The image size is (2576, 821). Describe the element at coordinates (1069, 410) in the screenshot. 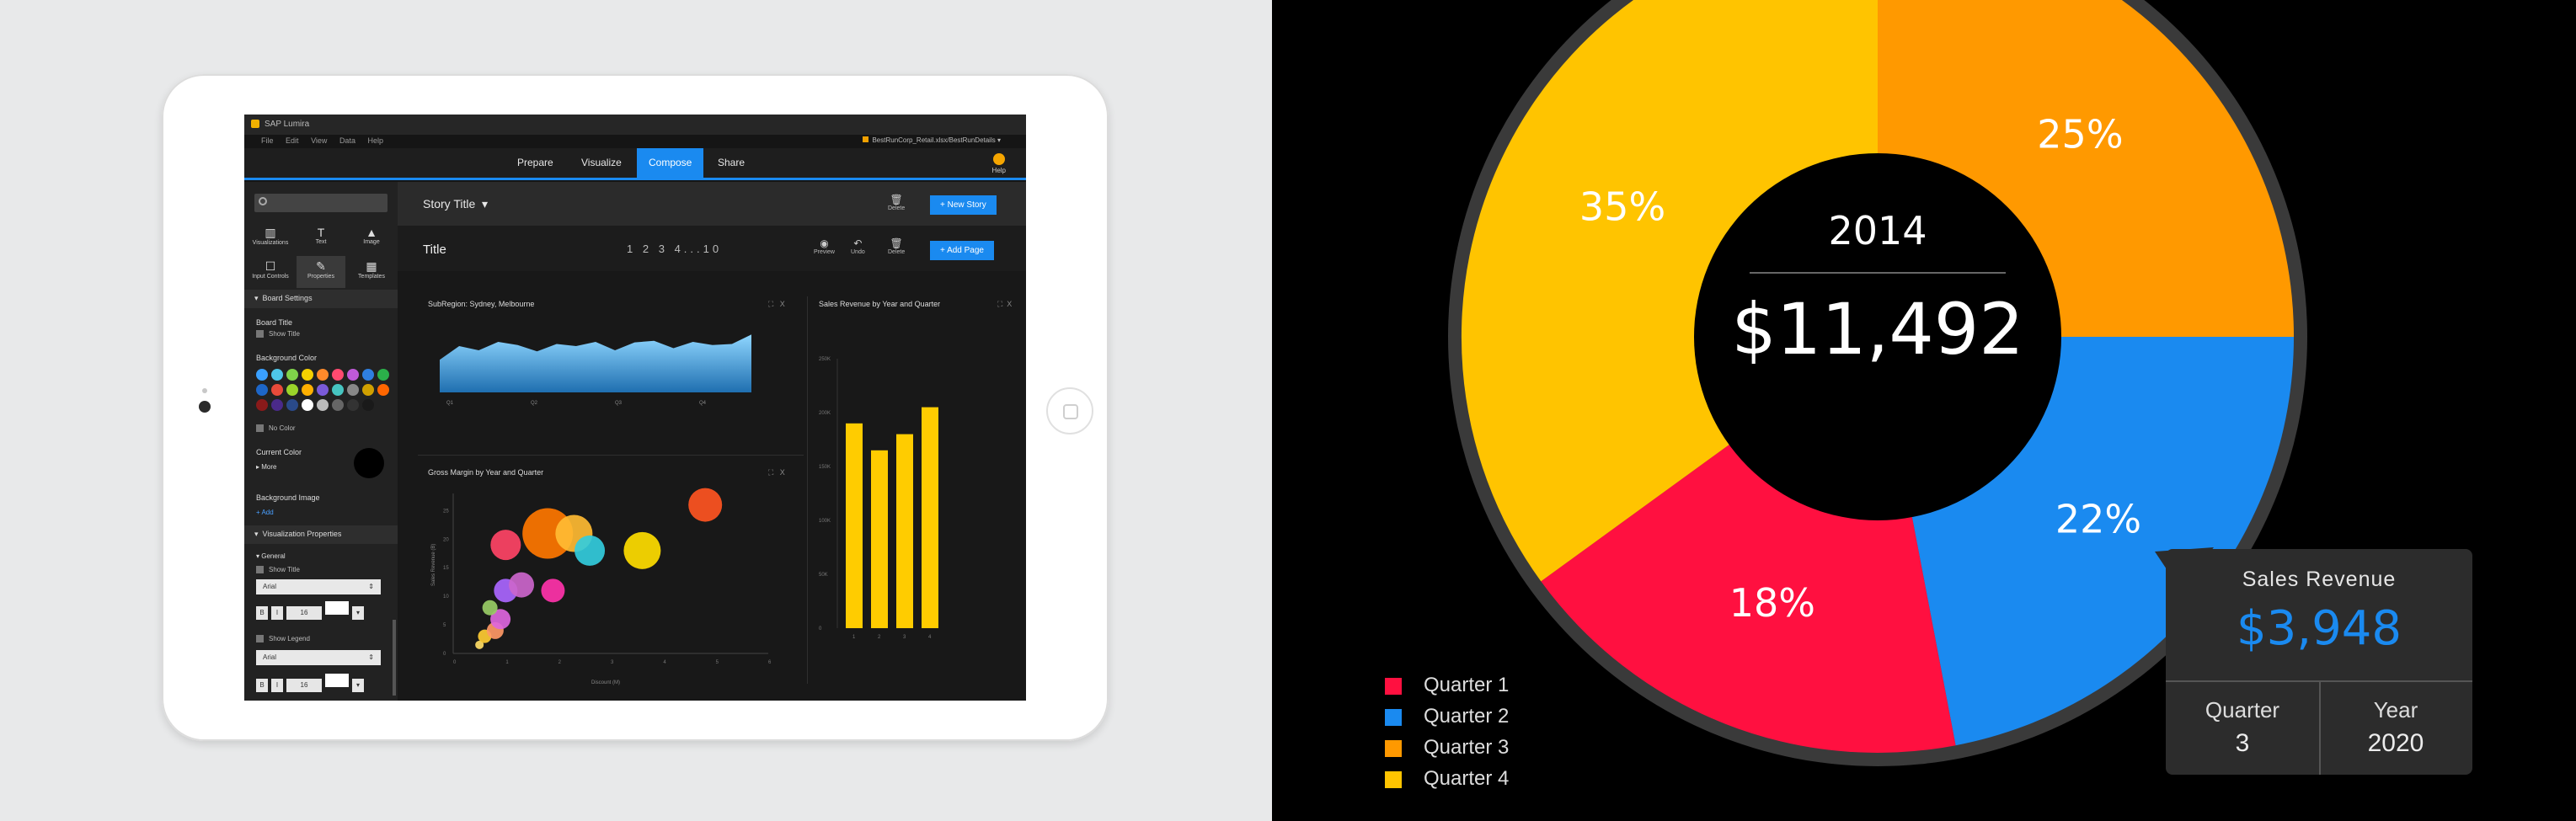

I see `ipad-home-button` at that location.